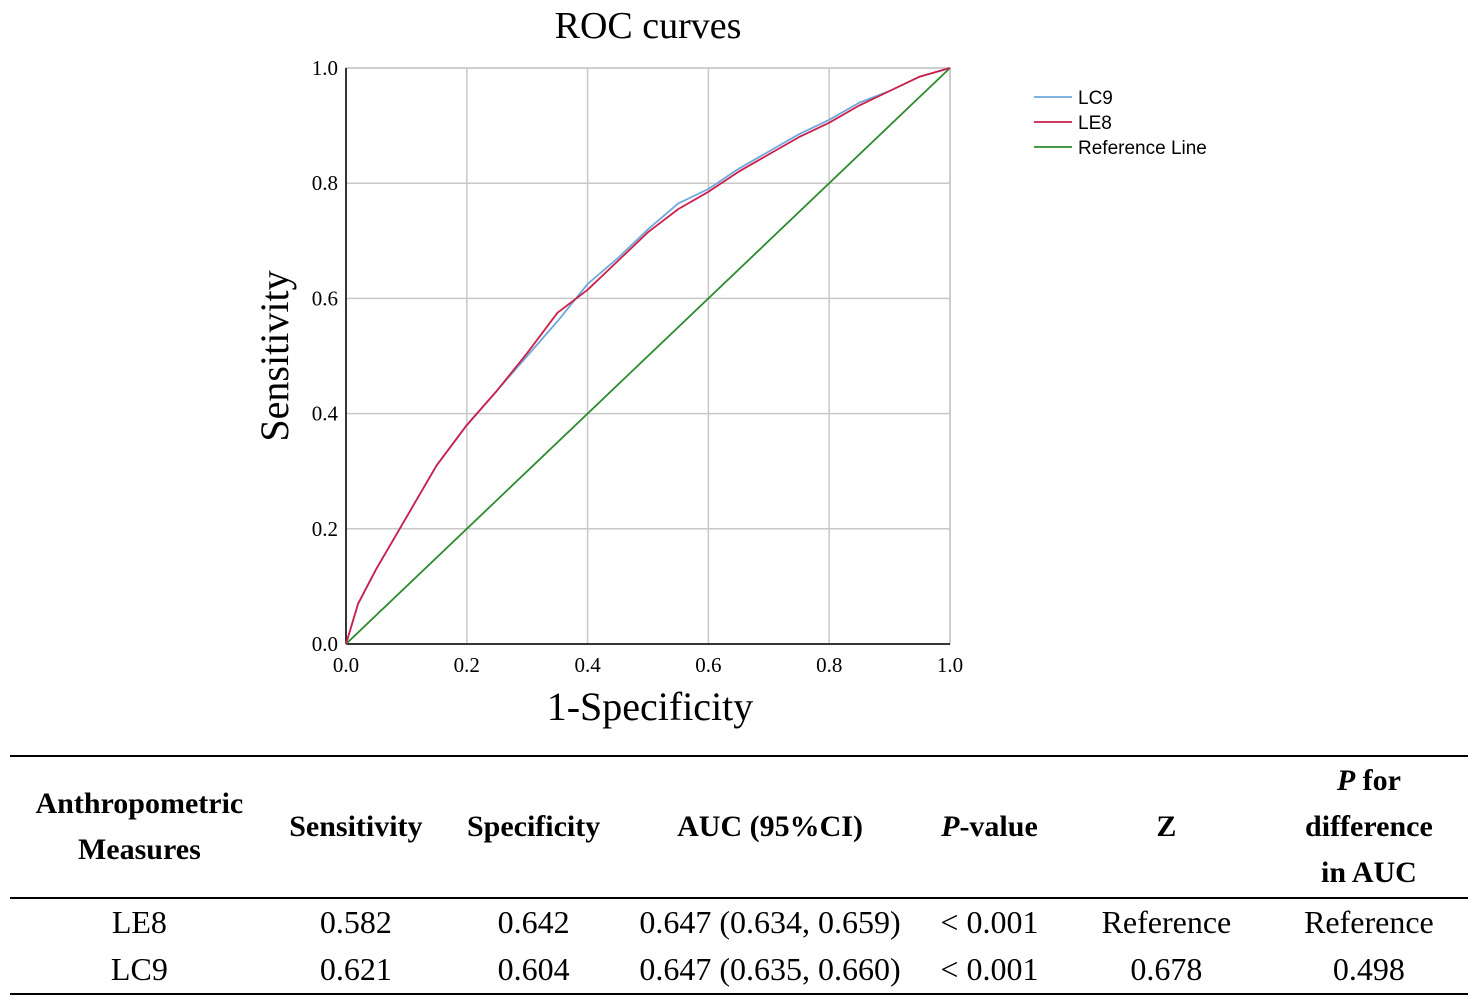 The width and height of the screenshot is (1477, 1002). What do you see at coordinates (1142, 148) in the screenshot?
I see `legend-entry: Reference Line` at bounding box center [1142, 148].